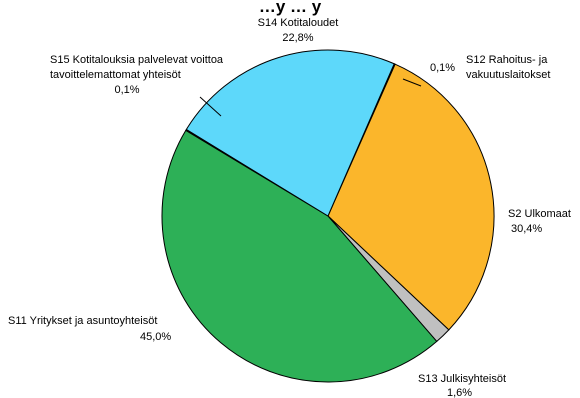 The image size is (580, 398). What do you see at coordinates (539, 214) in the screenshot?
I see `slice-label-s2-name: S2 Ulkomaat` at bounding box center [539, 214].